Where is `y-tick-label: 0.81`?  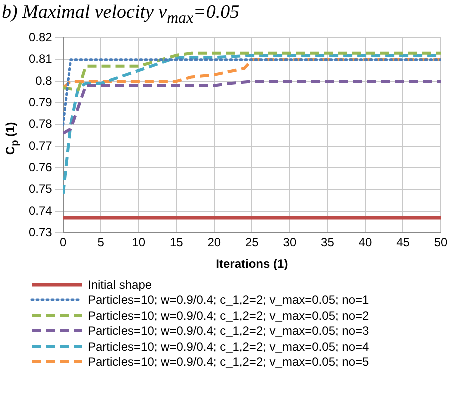
y-tick-label: 0.81 is located at coordinates (40, 59).